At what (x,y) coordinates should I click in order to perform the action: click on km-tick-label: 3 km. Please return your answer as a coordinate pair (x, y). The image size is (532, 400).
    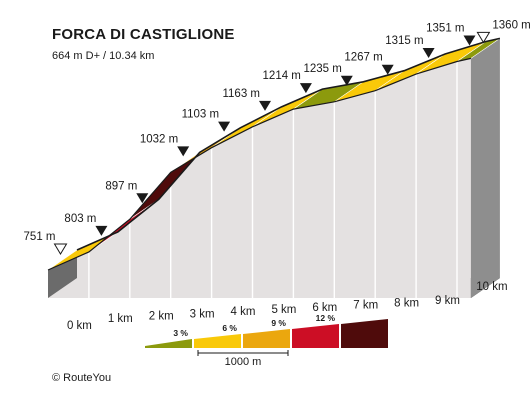
    Looking at the image, I should click on (202, 314).